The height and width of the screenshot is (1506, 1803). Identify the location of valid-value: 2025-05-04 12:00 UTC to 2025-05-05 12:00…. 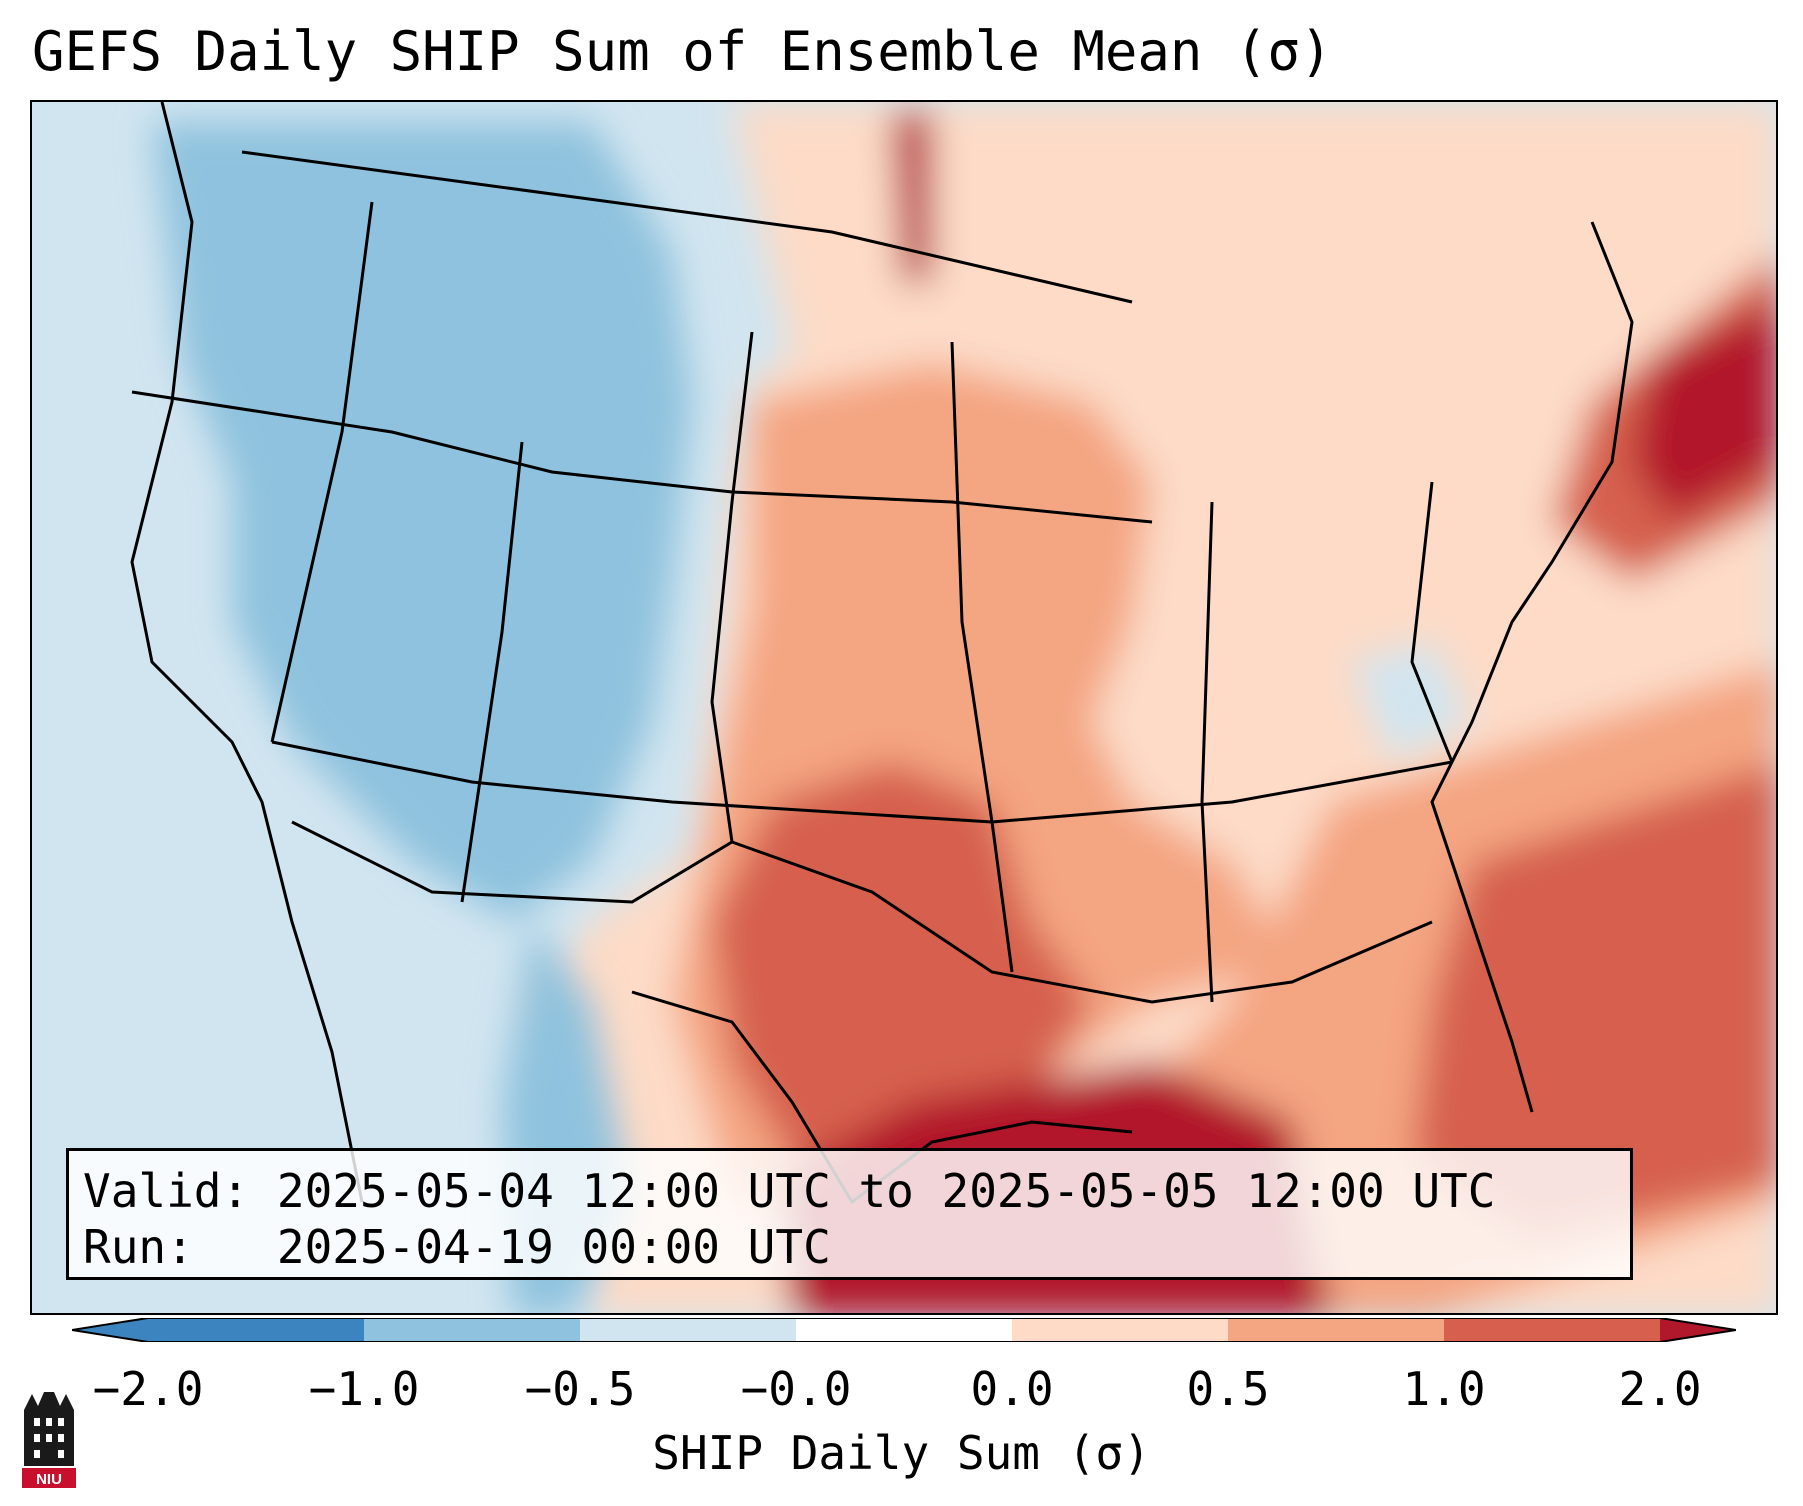
(886, 1191).